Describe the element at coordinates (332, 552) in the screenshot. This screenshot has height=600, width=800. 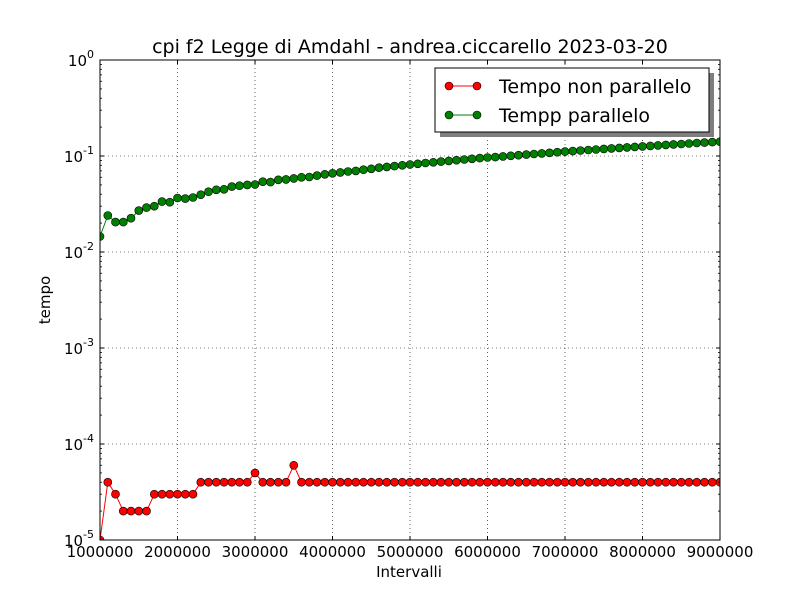
I see `x-tick-label: 4000000` at that location.